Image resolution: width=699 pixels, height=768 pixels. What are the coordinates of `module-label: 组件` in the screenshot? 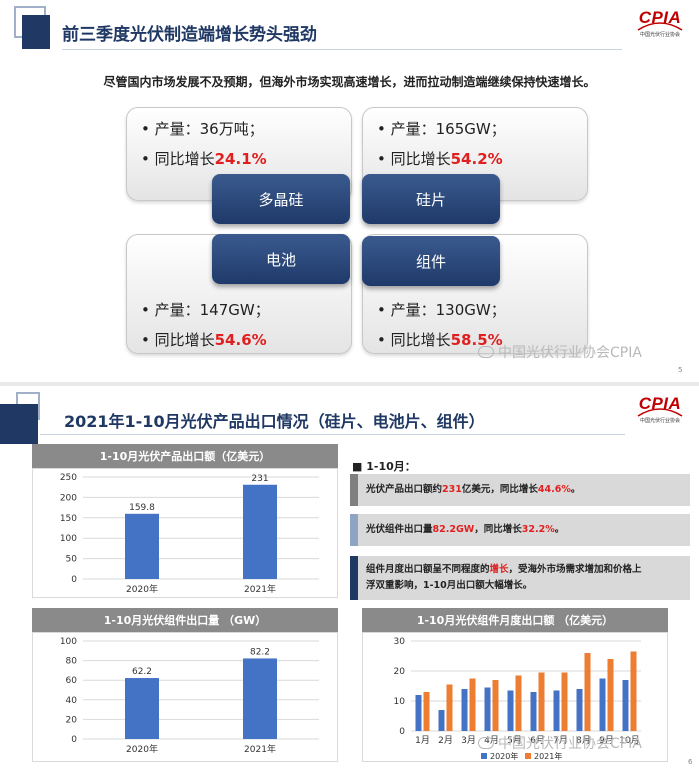 It's located at (431, 261).